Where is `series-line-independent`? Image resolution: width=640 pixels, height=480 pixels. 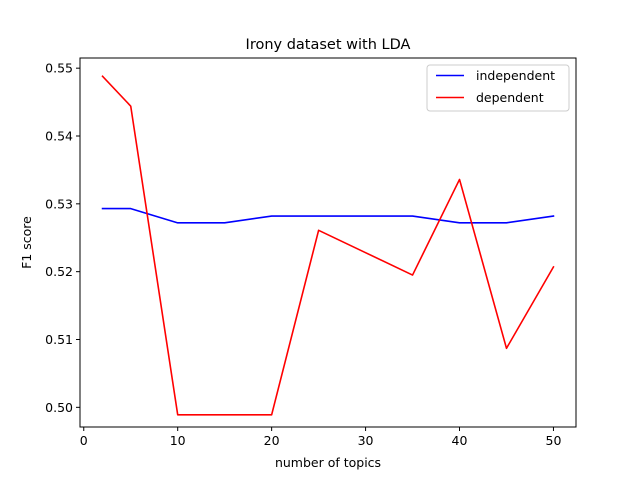 series-line-independent is located at coordinates (328, 215).